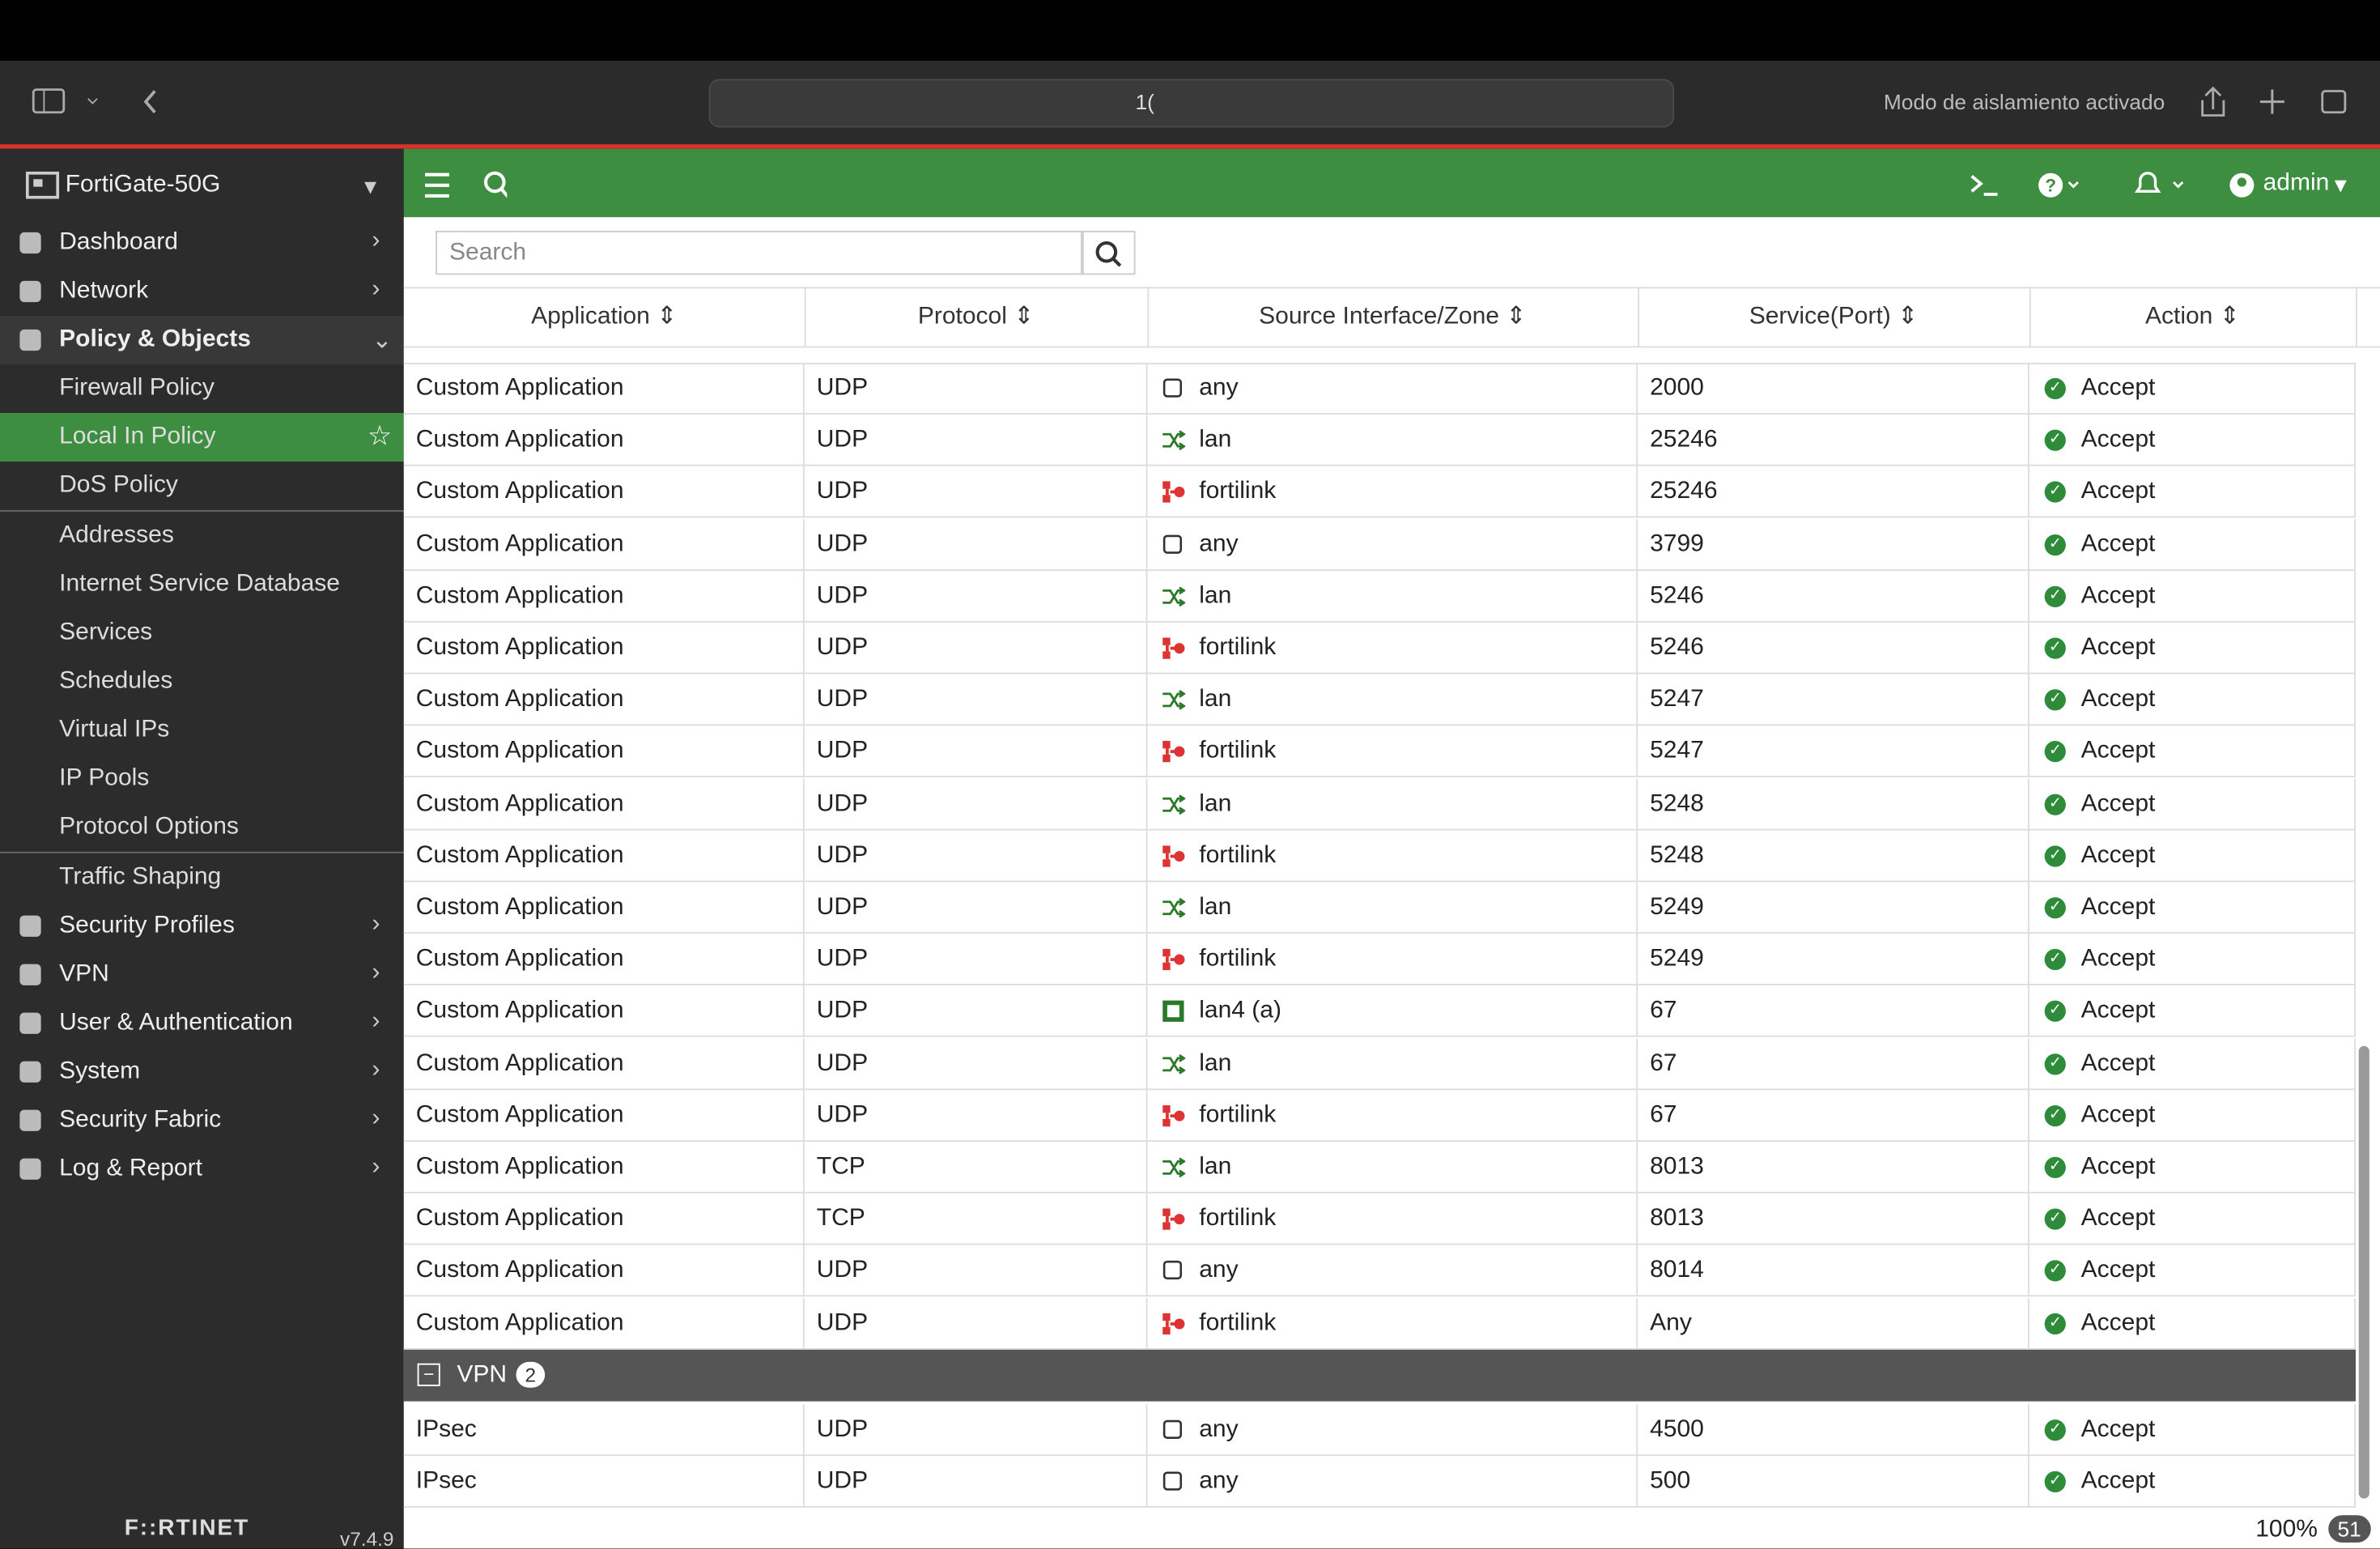  I want to click on cell-text: any, so click(1219, 1481).